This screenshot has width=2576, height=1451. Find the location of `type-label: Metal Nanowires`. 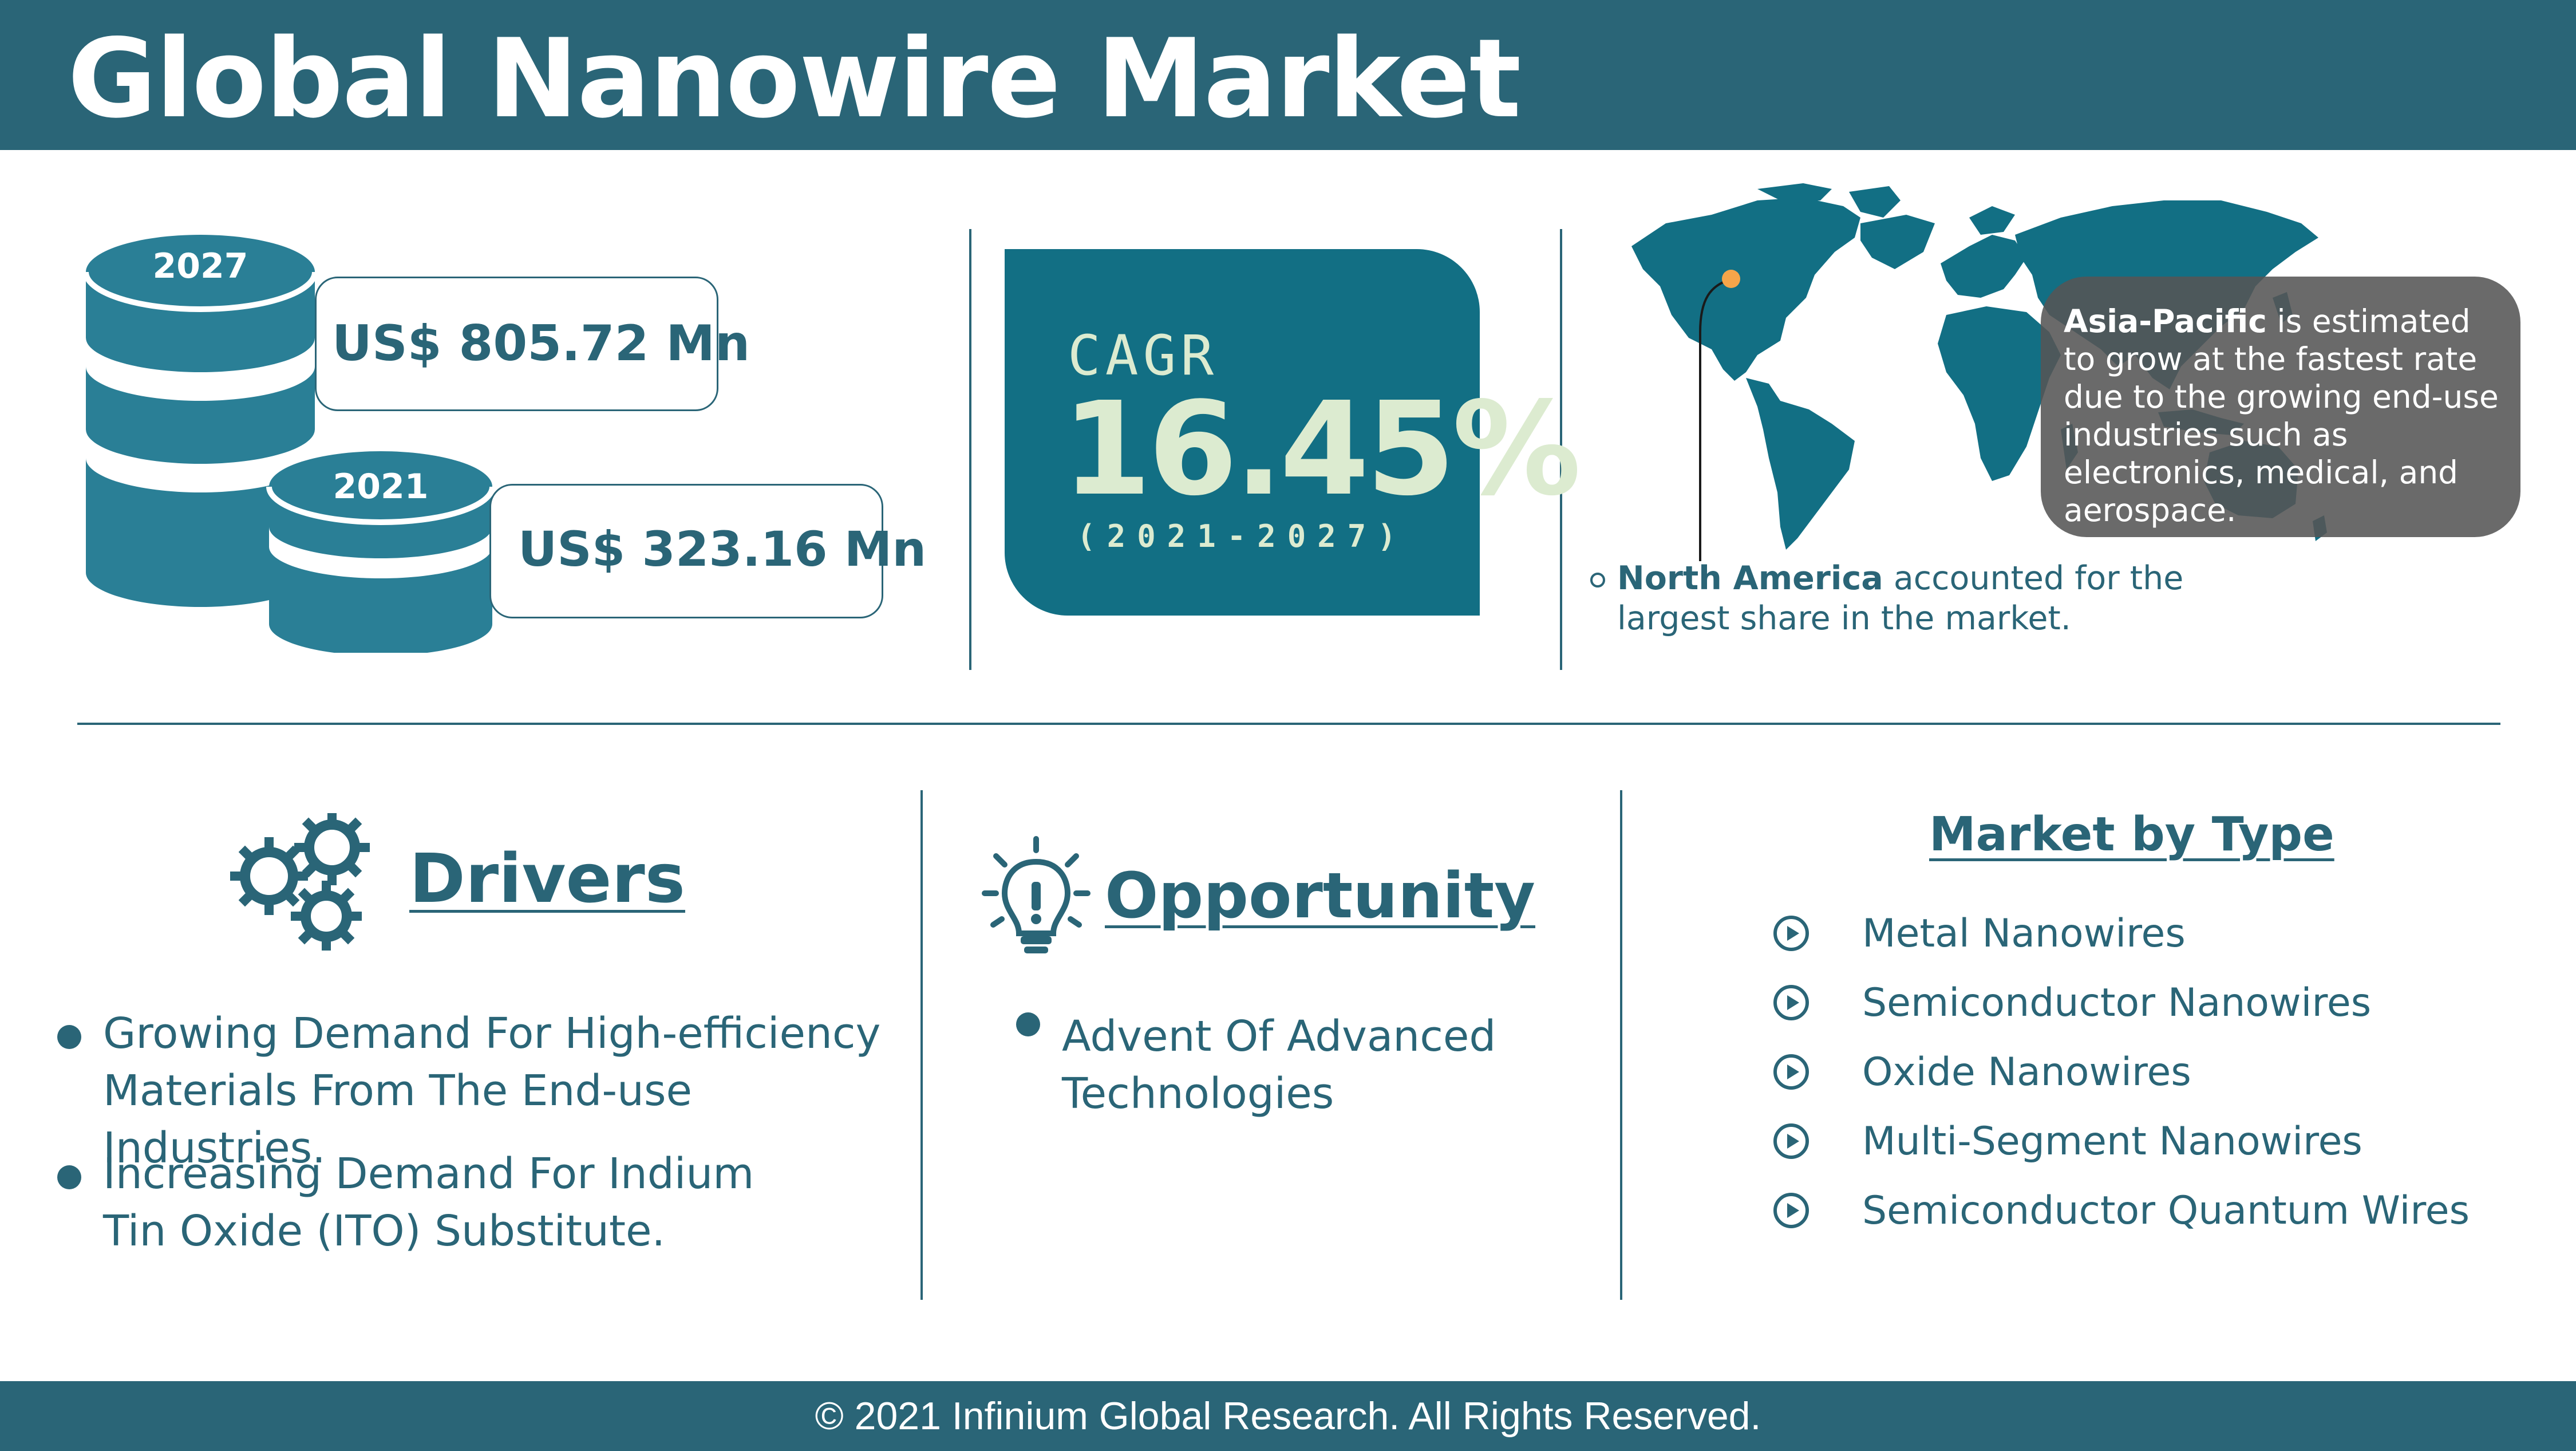

type-label: Metal Nanowires is located at coordinates (2024, 933).